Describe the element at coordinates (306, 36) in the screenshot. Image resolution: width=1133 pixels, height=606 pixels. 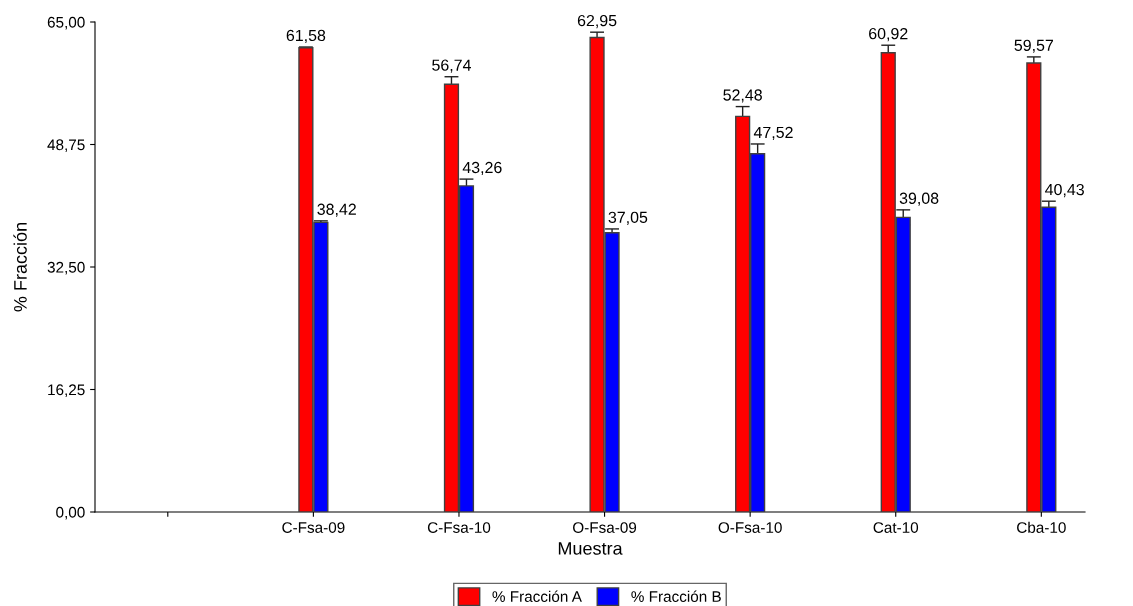
I see `data-label: 61,58` at that location.